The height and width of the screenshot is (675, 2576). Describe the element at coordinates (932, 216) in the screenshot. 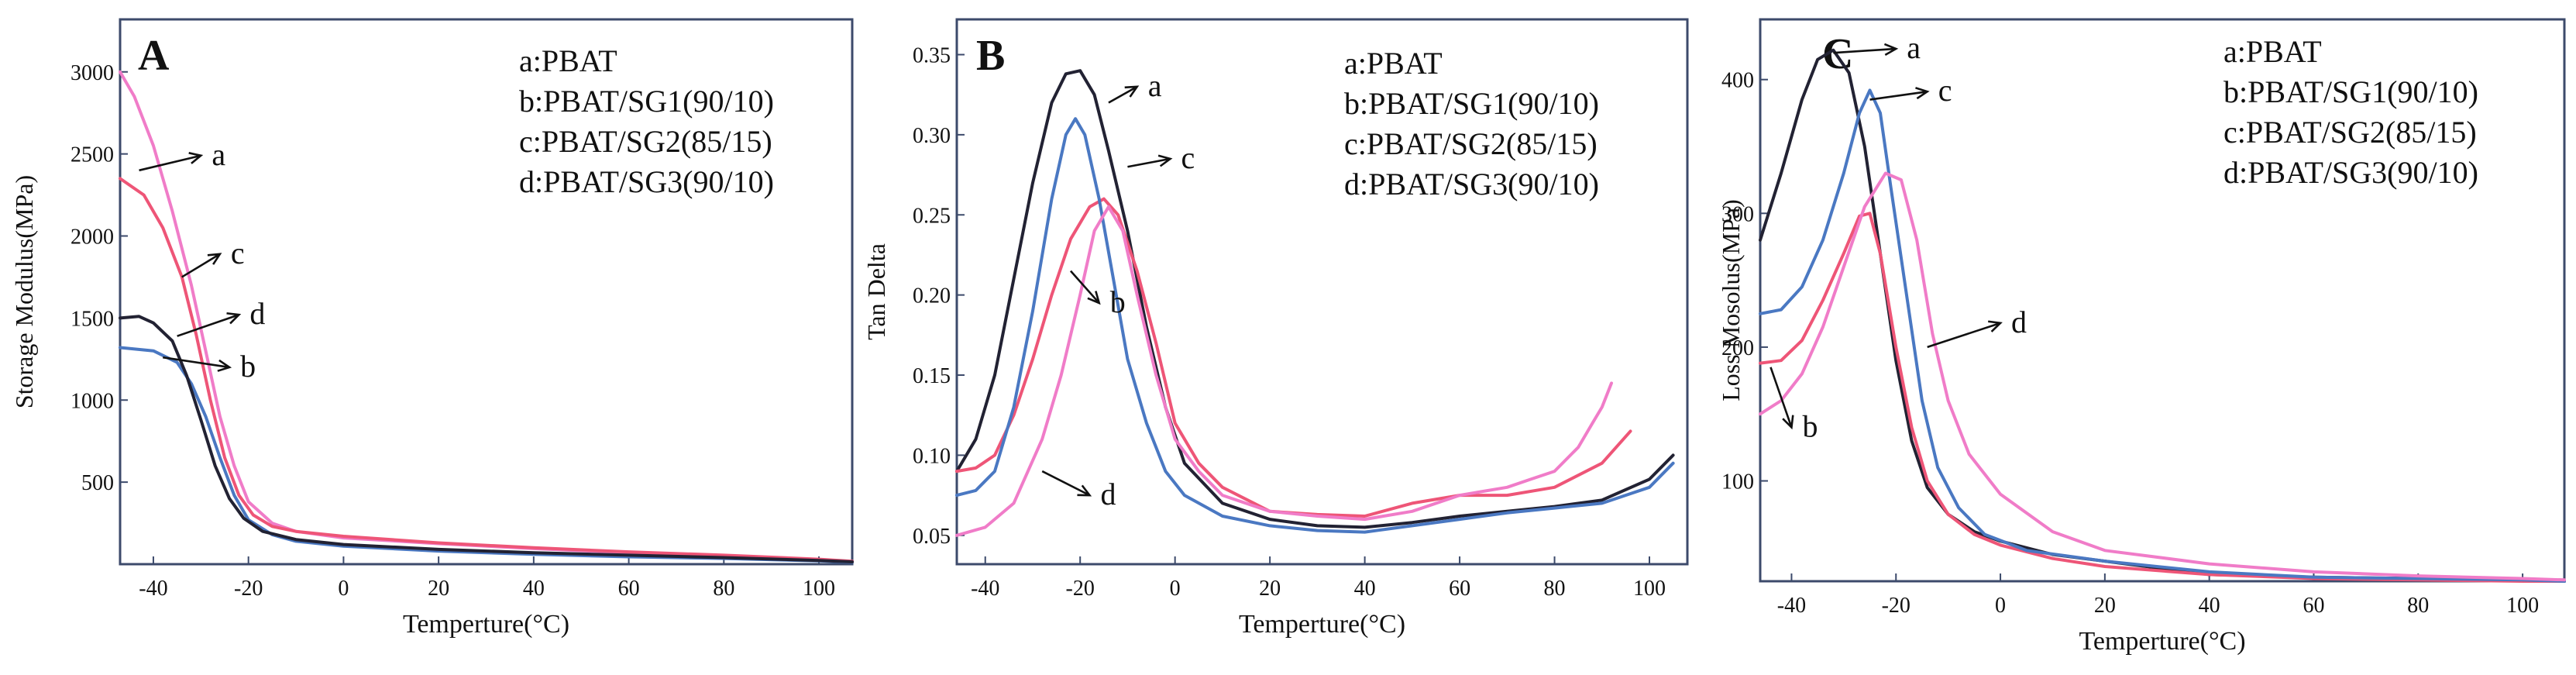

I see `y-tick-label: 0.25` at that location.